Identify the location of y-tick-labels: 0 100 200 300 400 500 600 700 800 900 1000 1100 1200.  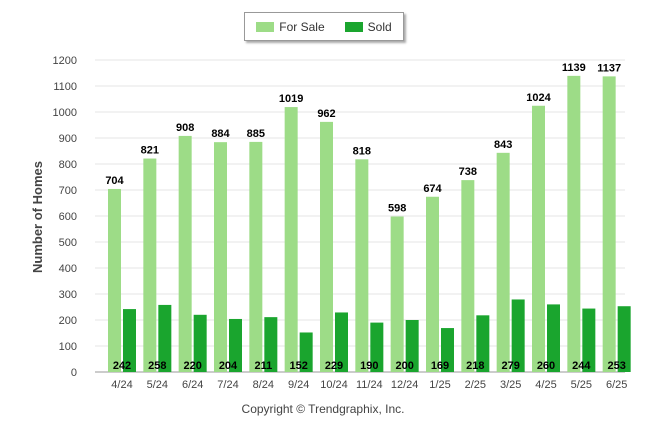
(65, 217).